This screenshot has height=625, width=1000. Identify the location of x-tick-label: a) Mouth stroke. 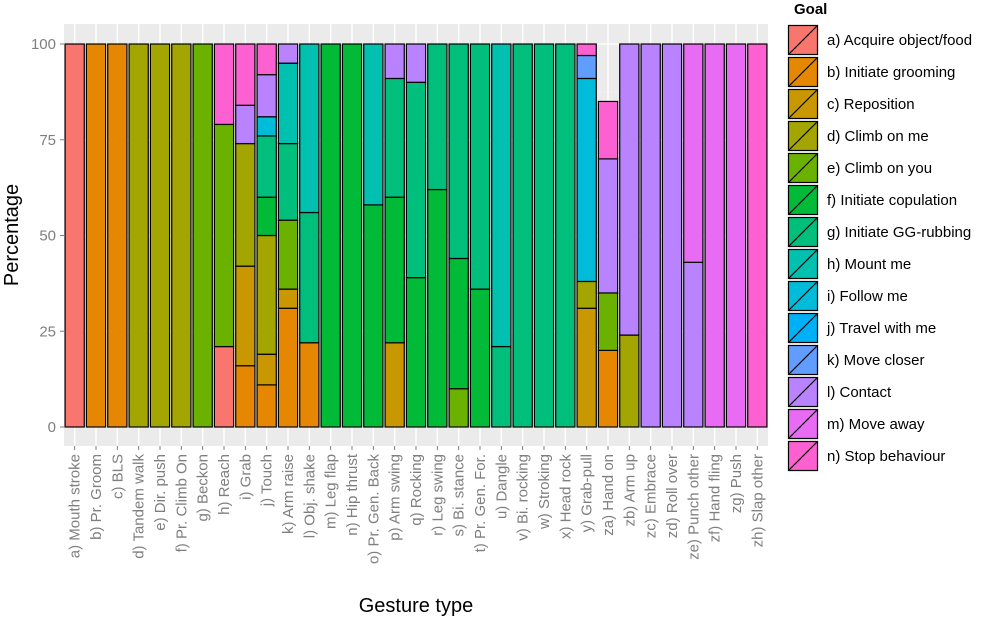
(75, 506).